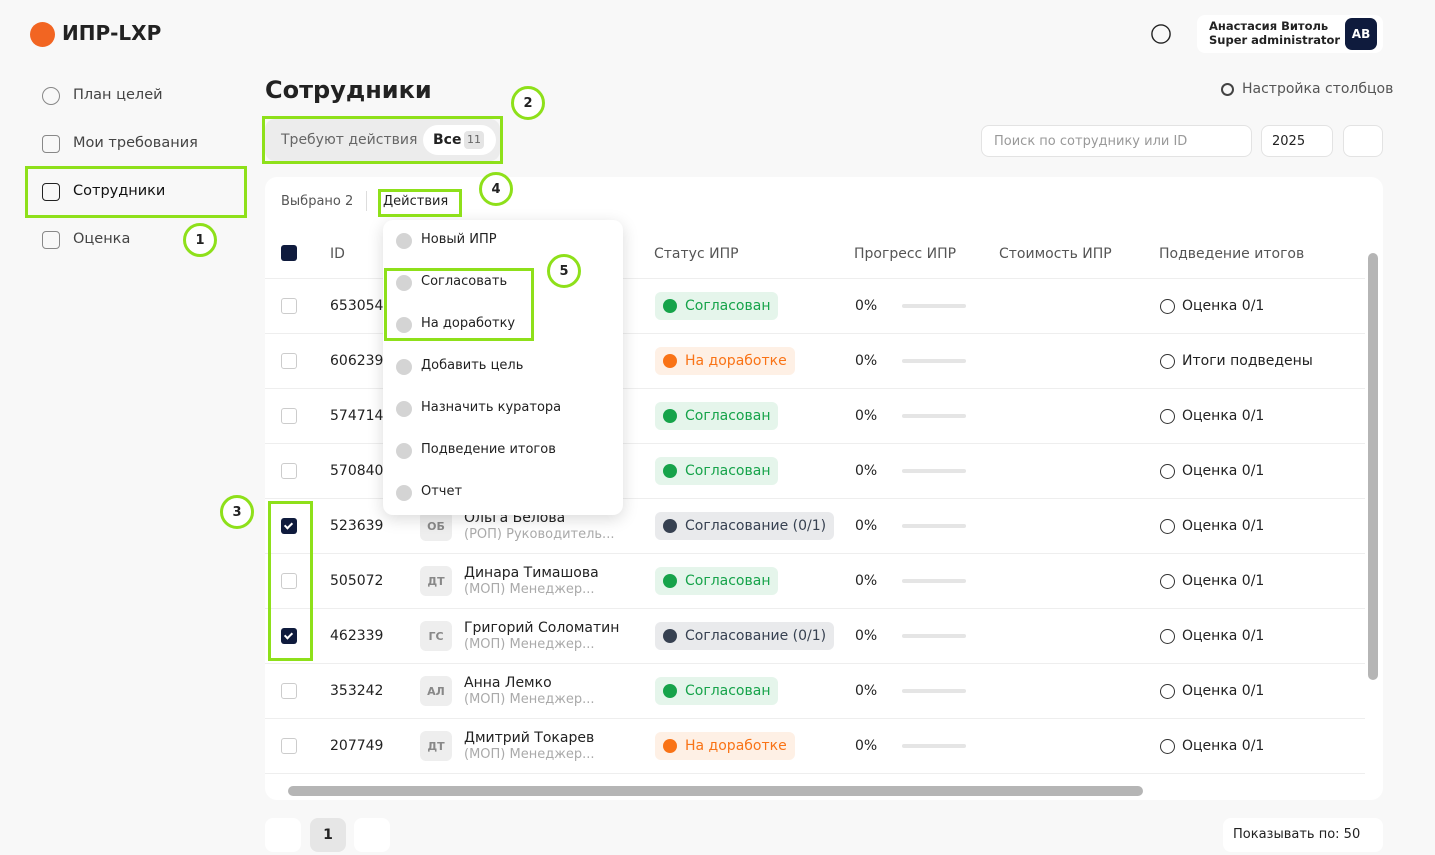 This screenshot has width=1435, height=855. What do you see at coordinates (1269, 26) in the screenshot?
I see `user-name: Анастасия Витоль` at bounding box center [1269, 26].